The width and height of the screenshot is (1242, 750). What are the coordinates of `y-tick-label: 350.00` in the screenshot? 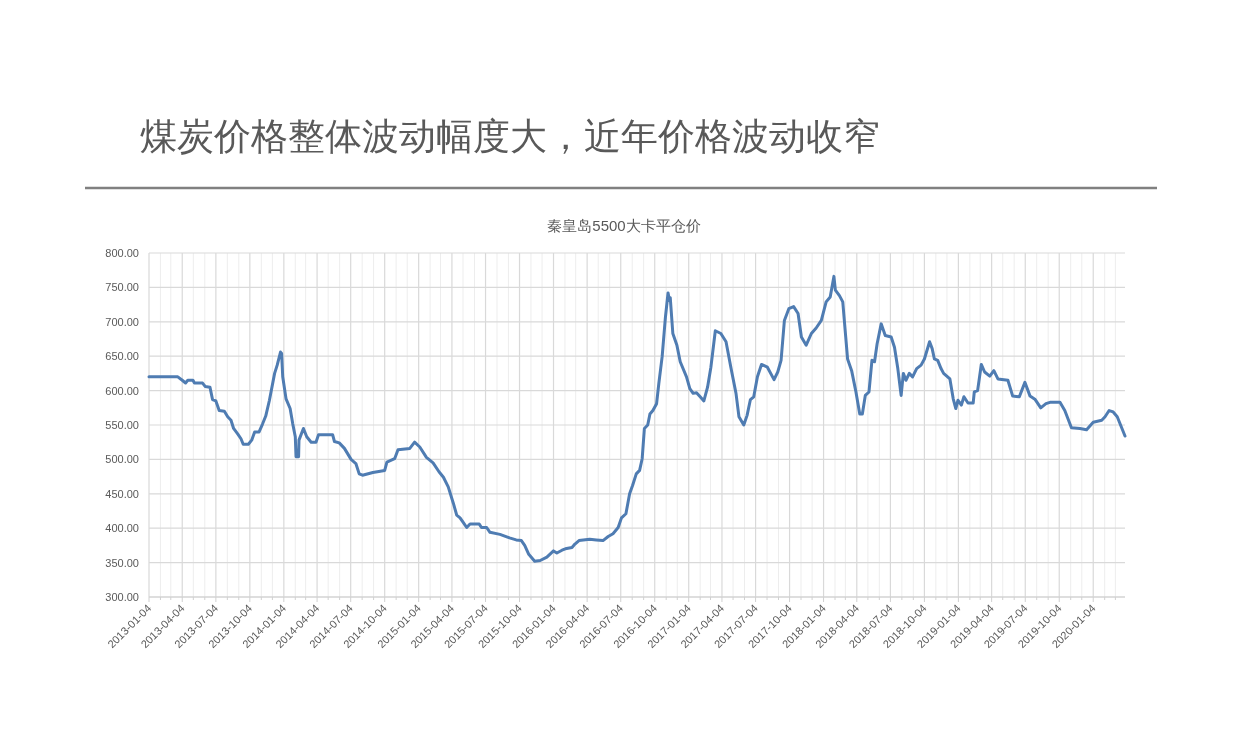 It's located at (122, 562).